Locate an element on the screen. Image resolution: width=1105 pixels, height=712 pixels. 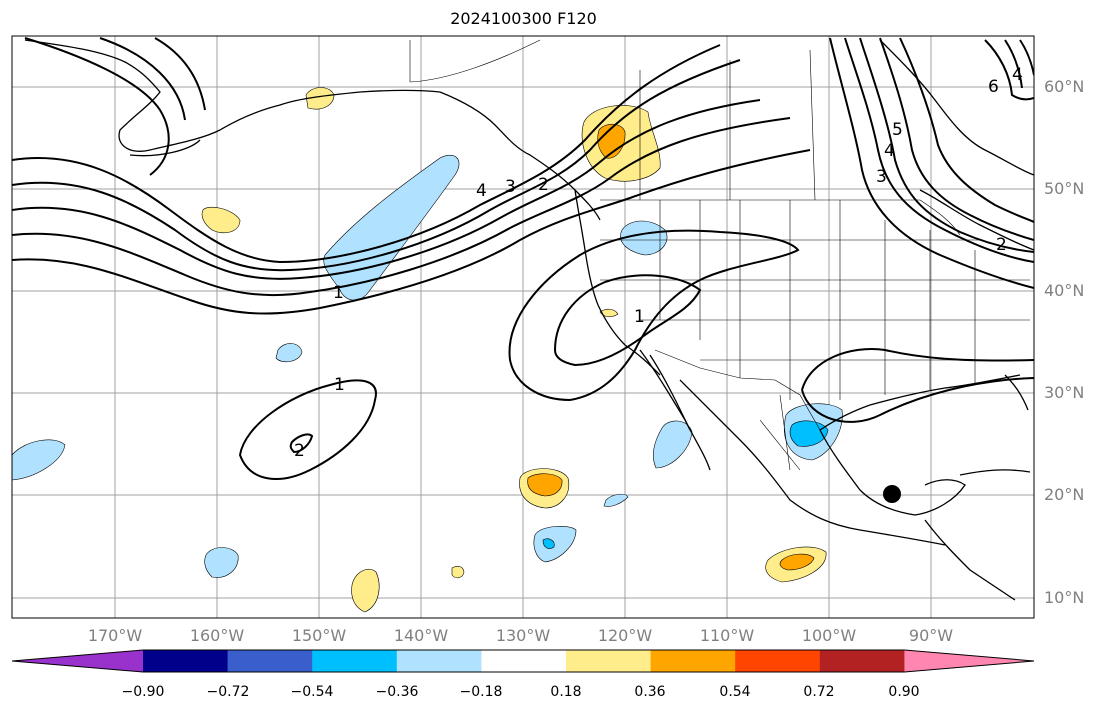
lon-label: 100°W is located at coordinates (829, 635).